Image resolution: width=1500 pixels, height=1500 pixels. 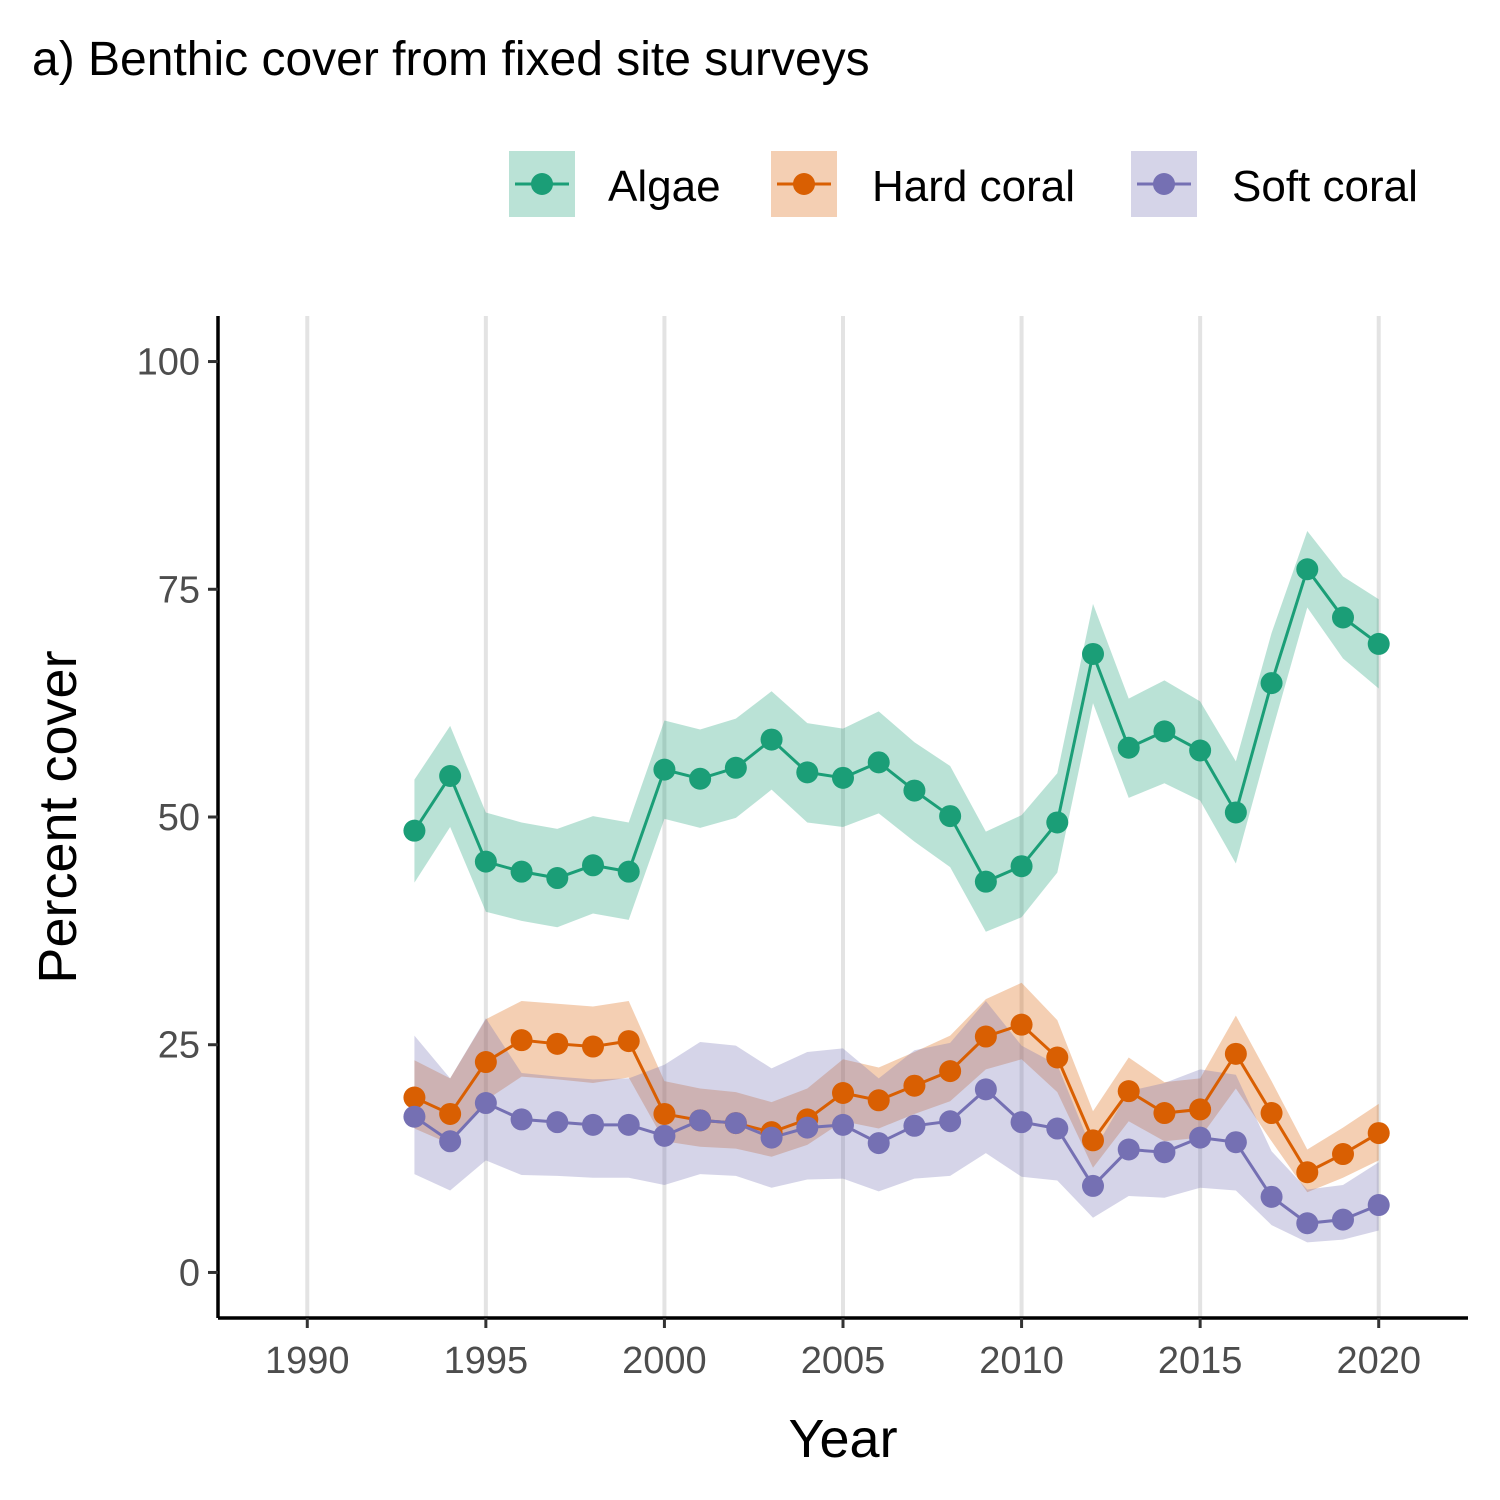 What do you see at coordinates (1164, 1113) in the screenshot?
I see `hard-coral-point-2014` at bounding box center [1164, 1113].